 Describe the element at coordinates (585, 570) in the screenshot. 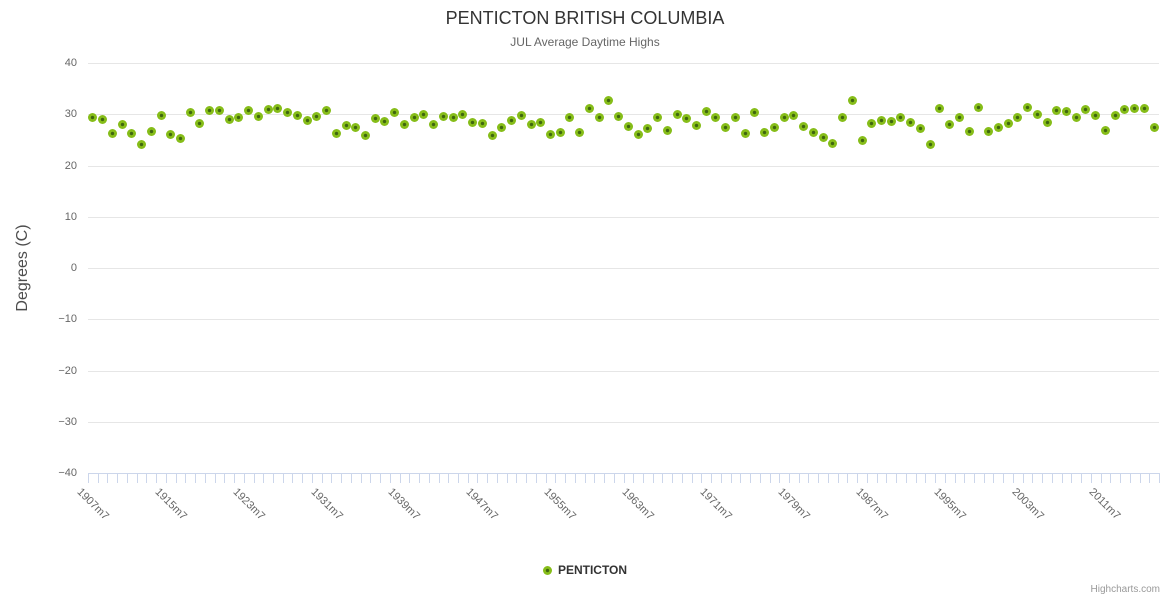

I see `legend-item-penticton: PENTICTON` at that location.